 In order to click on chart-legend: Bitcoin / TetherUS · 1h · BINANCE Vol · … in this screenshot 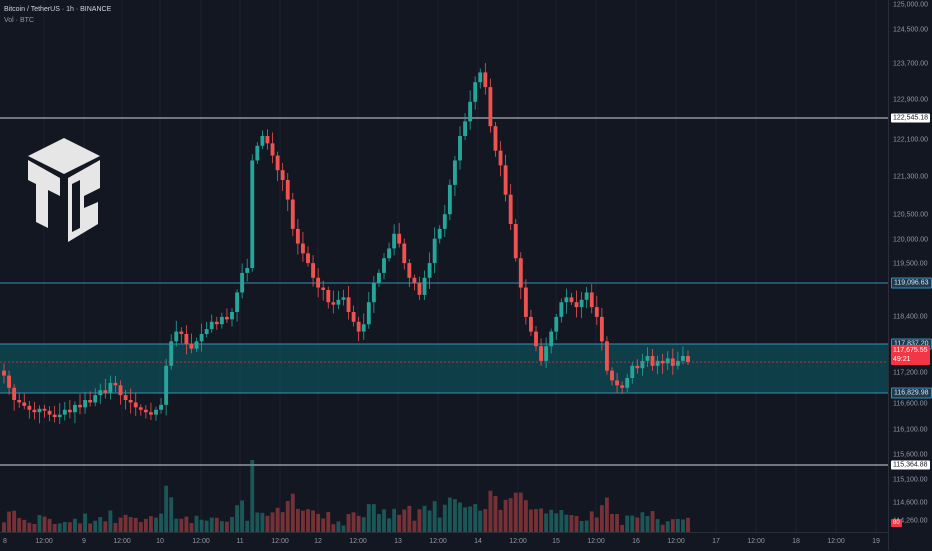, I will do `click(57, 15)`.